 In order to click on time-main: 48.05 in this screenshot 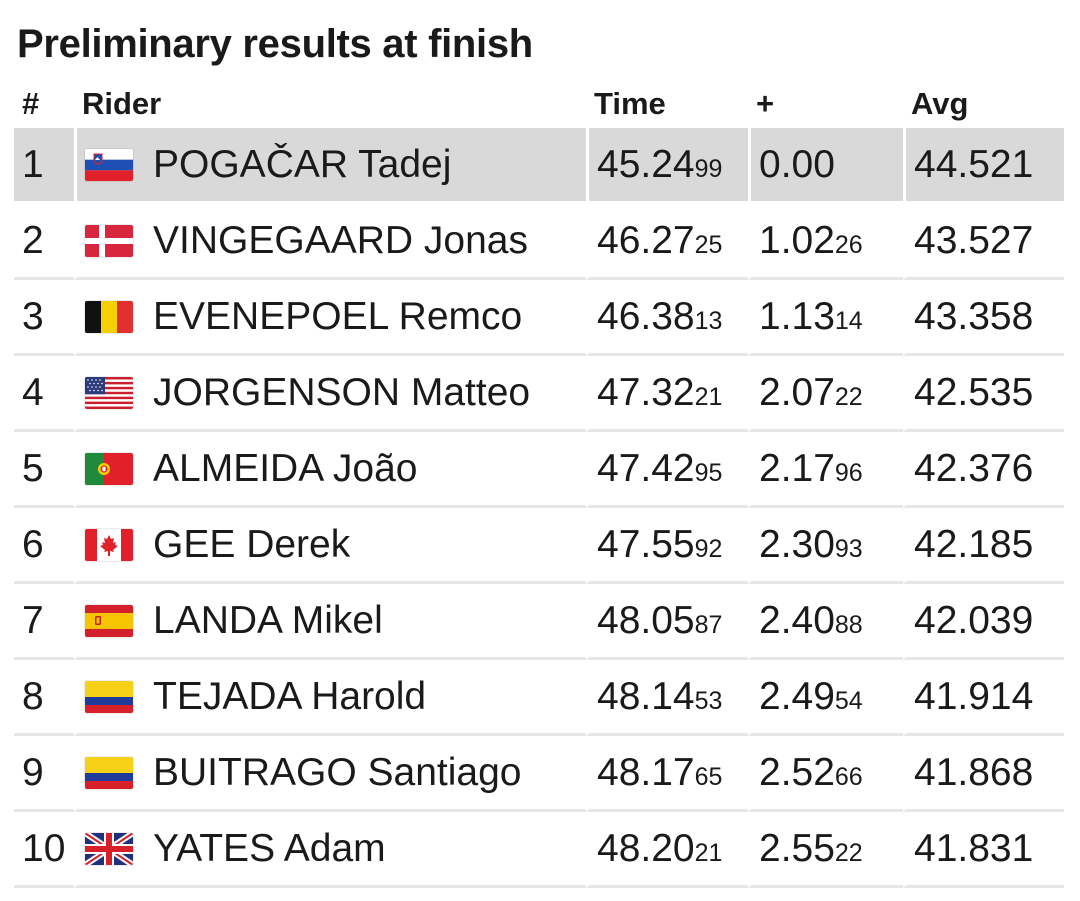, I will do `click(646, 620)`.